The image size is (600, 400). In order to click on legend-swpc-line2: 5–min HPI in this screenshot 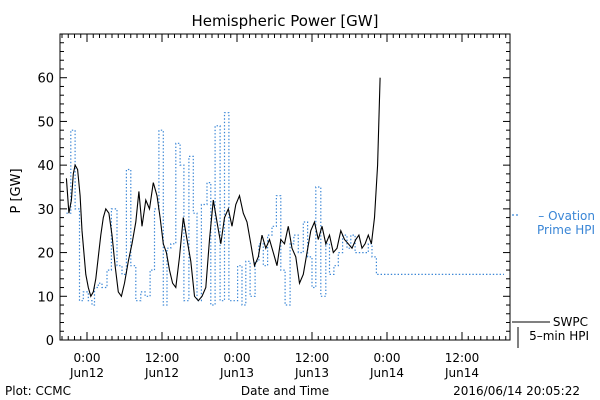, I will do `click(559, 336)`.